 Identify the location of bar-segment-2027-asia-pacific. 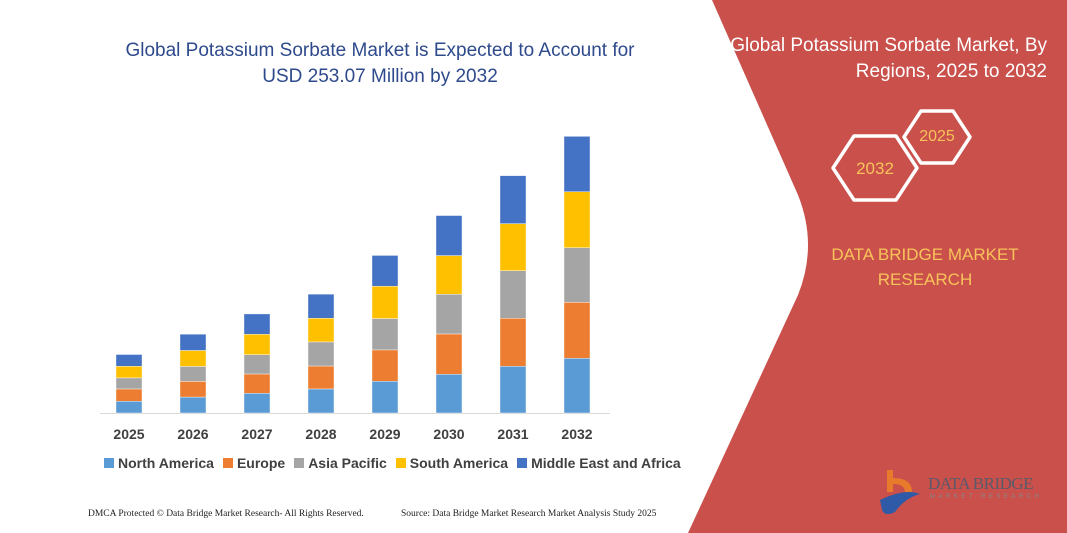
(257, 364).